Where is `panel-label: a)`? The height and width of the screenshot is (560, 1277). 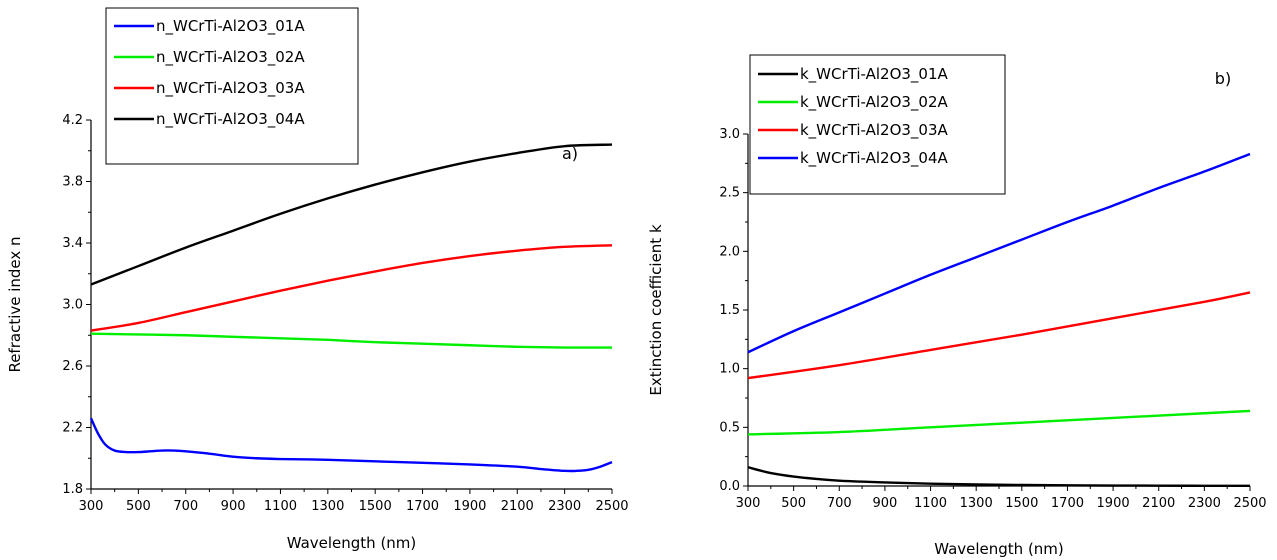 panel-label: a) is located at coordinates (570, 153).